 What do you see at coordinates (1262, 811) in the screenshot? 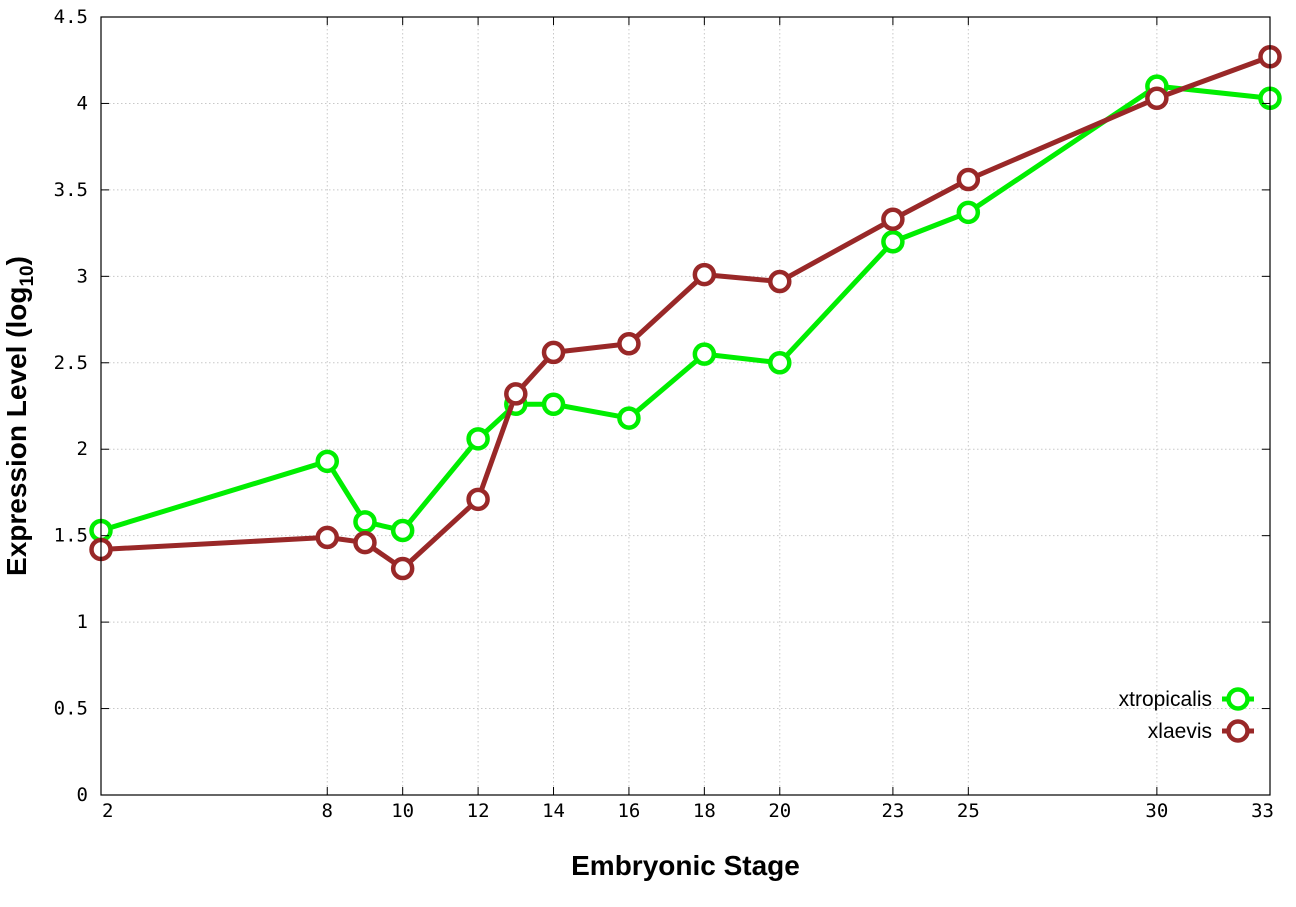
I see `x-tick-label: 33` at bounding box center [1262, 811].